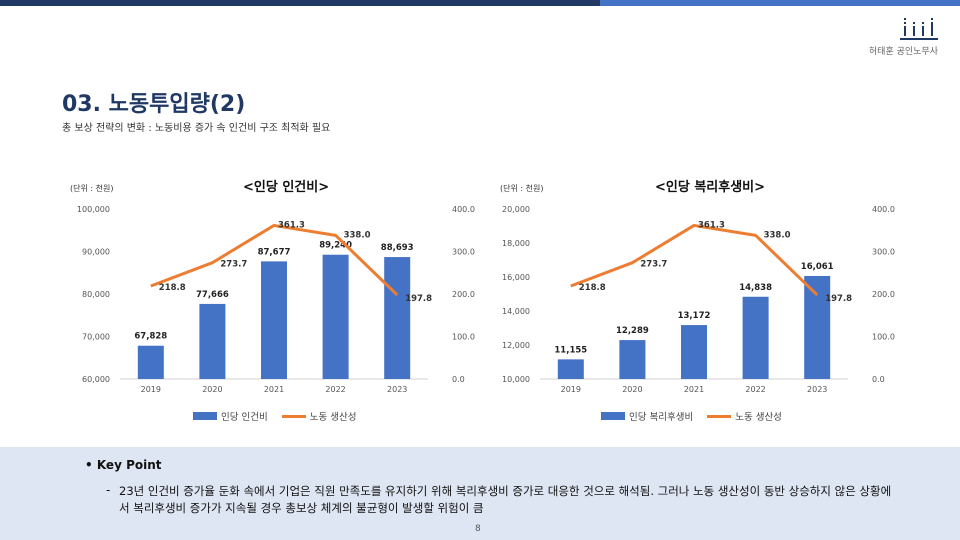  What do you see at coordinates (632, 331) in the screenshot?
I see `chart2-bar-label: 12,289` at bounding box center [632, 331].